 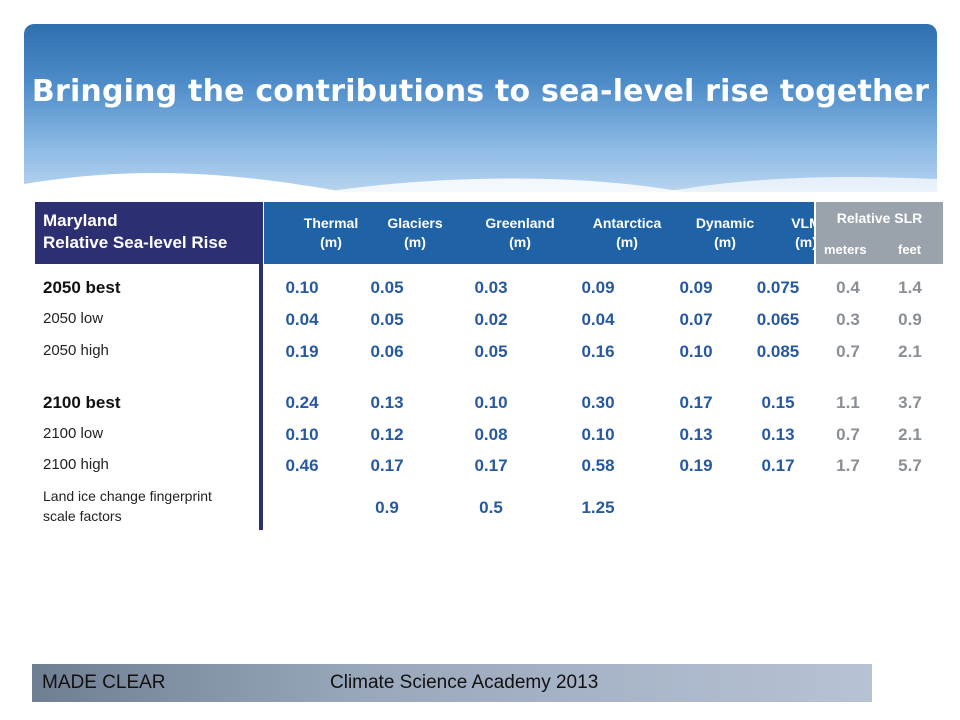 What do you see at coordinates (848, 402) in the screenshot?
I see `meters-value: 1.1` at bounding box center [848, 402].